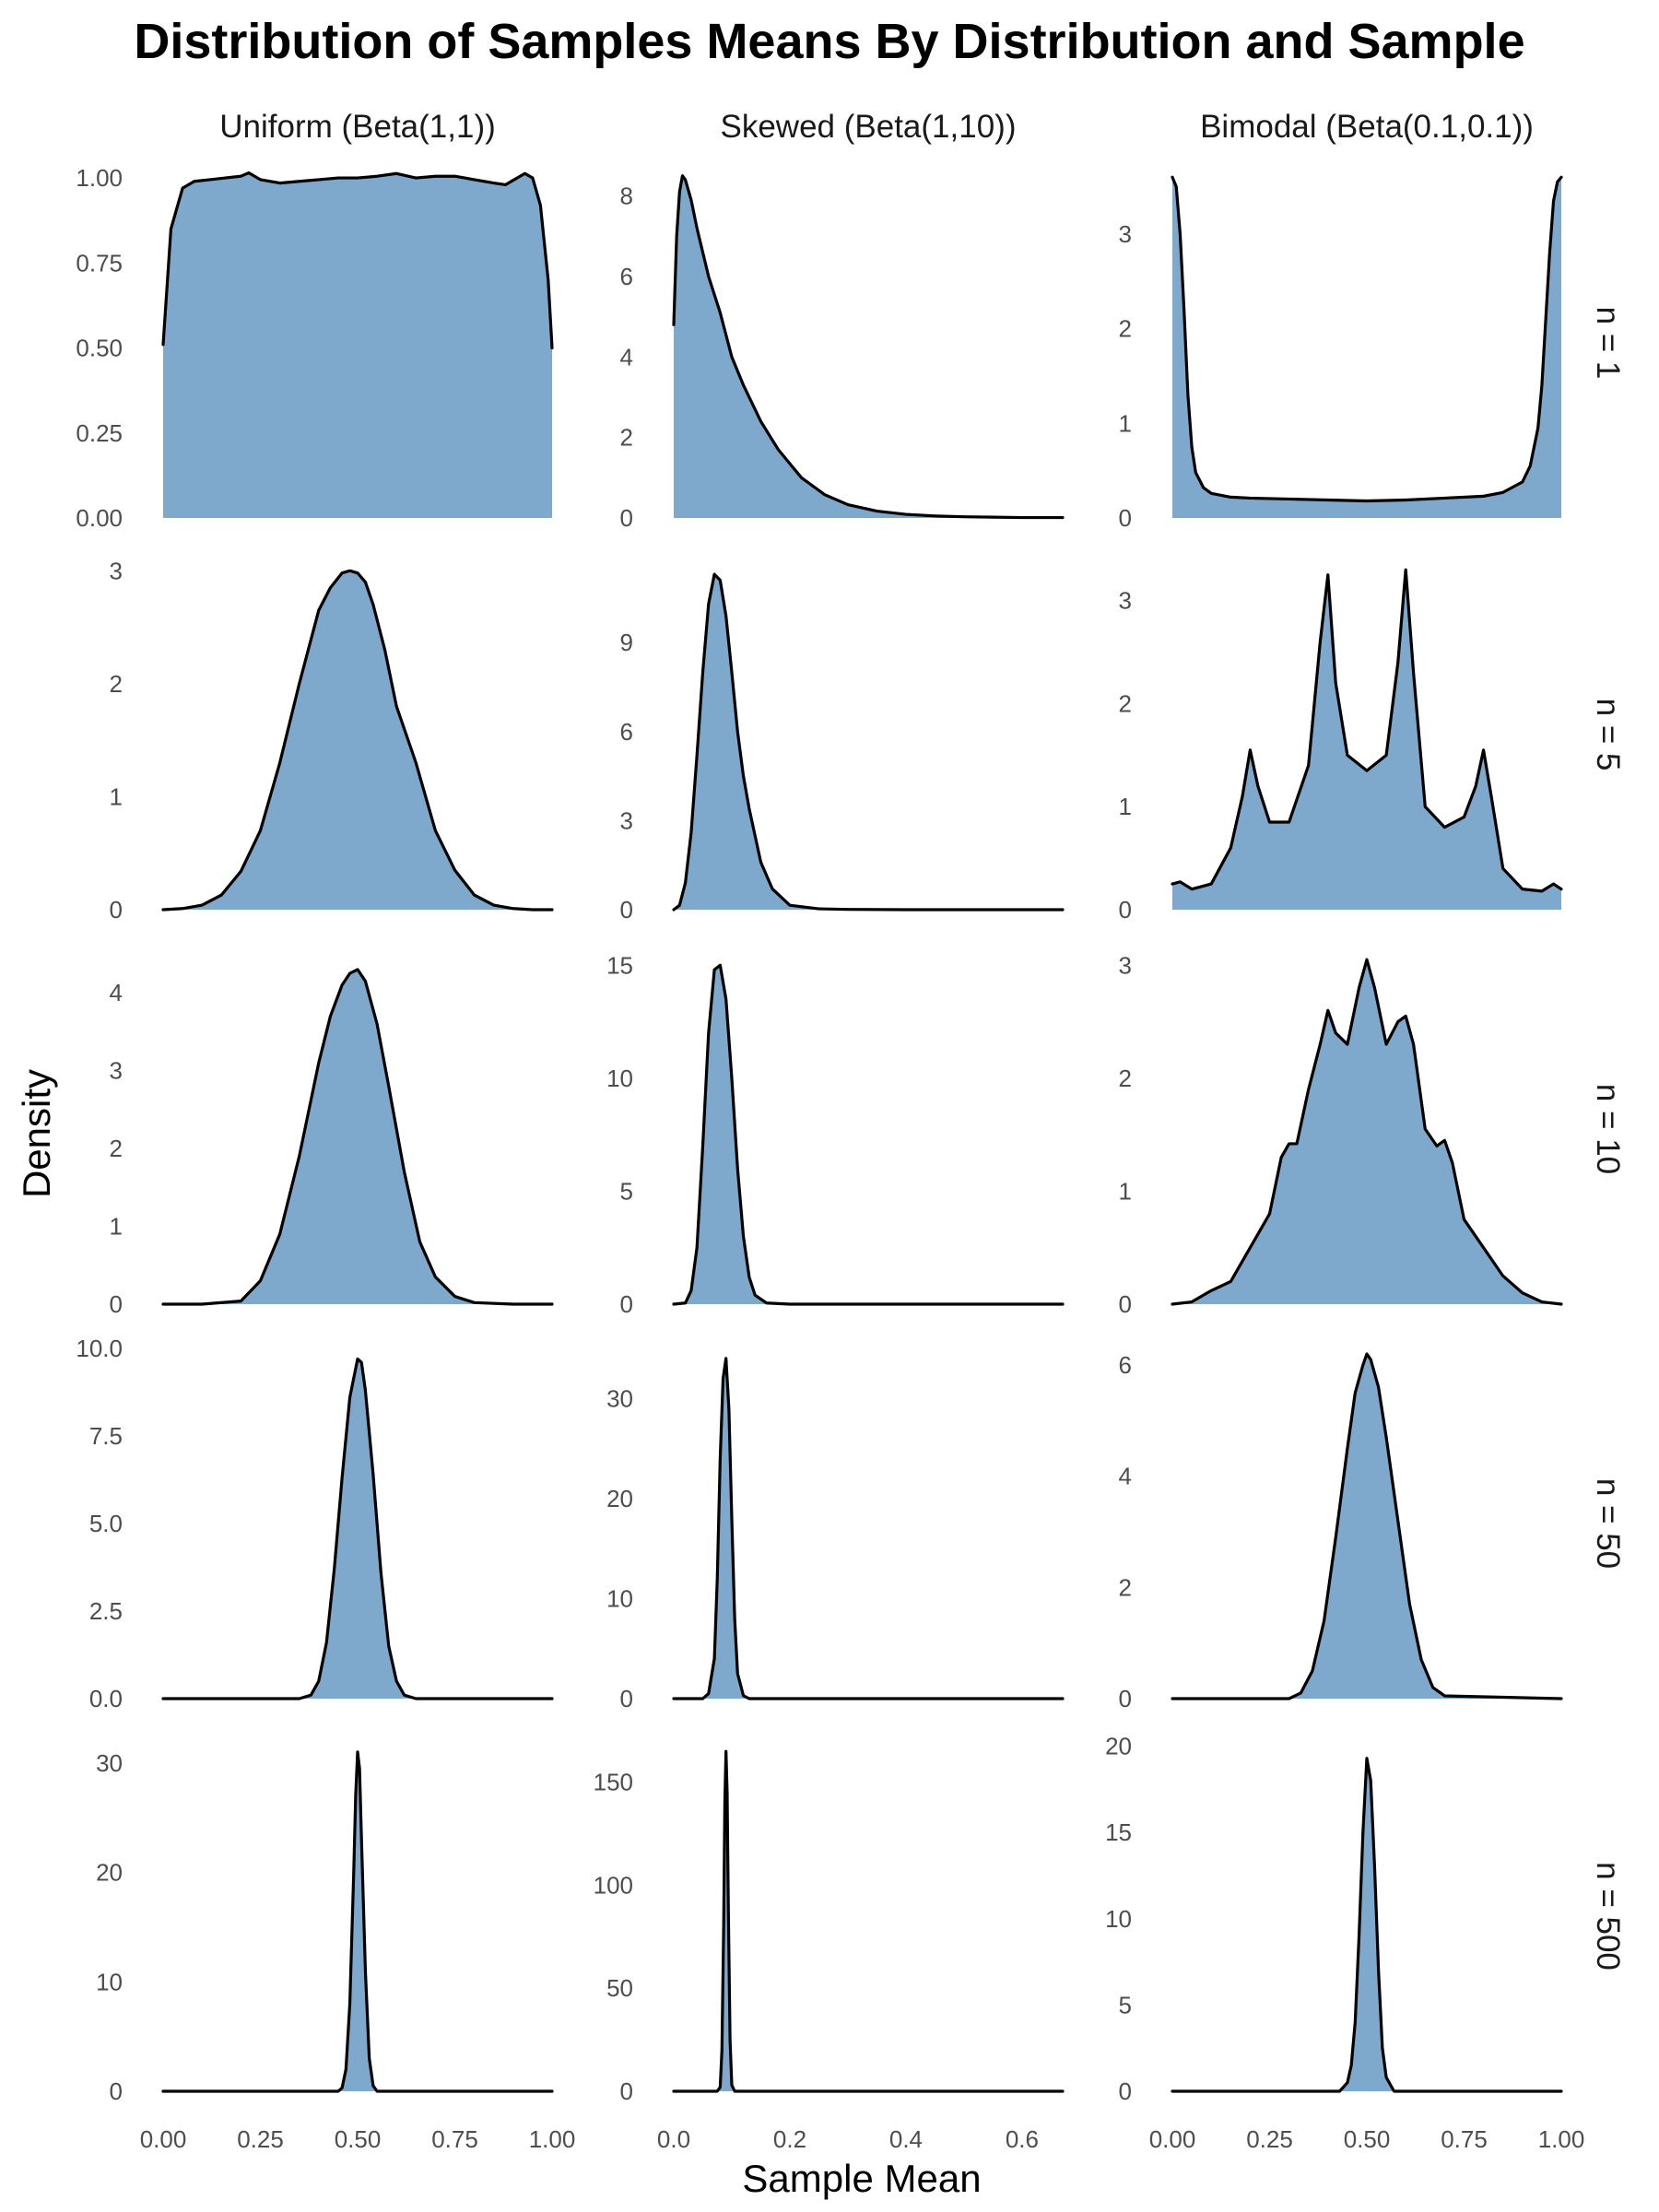 The image size is (1659, 2212). What do you see at coordinates (1608, 1916) in the screenshot?
I see `row-strip-label: n = 500` at bounding box center [1608, 1916].